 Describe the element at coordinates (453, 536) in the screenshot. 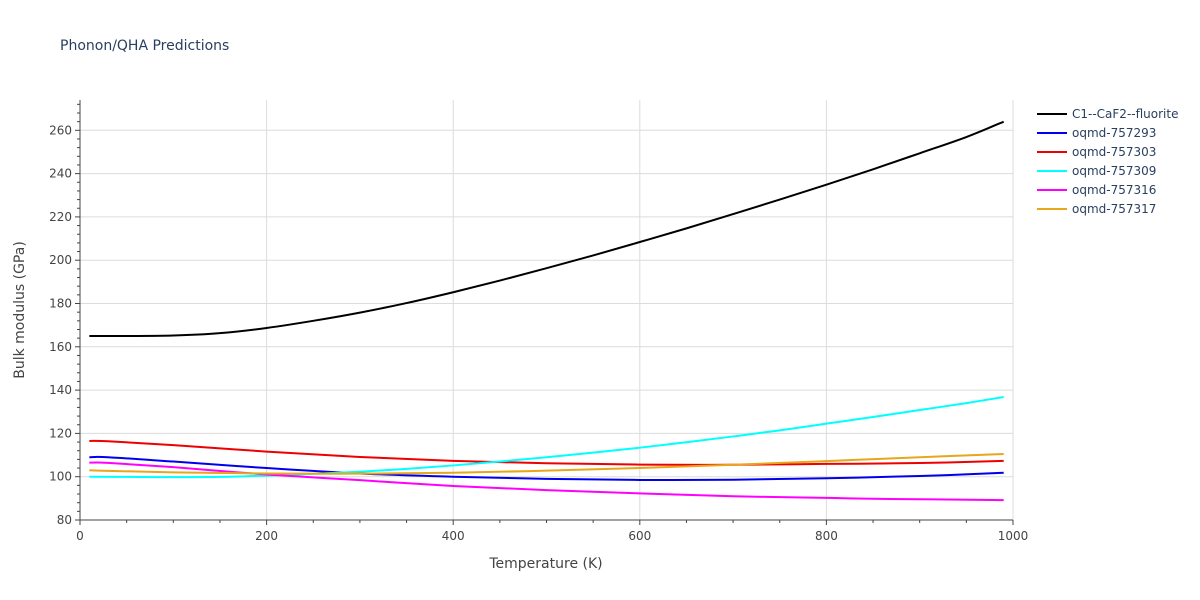

I see `x-tick-label: 400` at that location.